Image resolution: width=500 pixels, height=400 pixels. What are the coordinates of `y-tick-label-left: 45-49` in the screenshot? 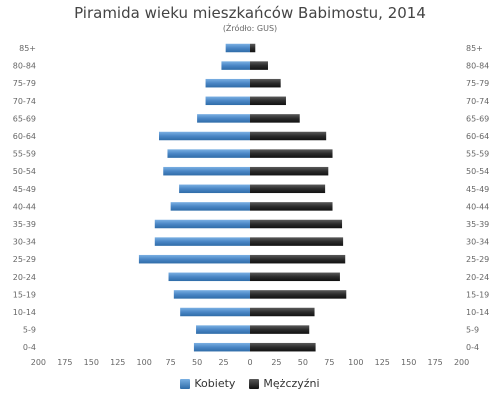 It's located at (24, 189).